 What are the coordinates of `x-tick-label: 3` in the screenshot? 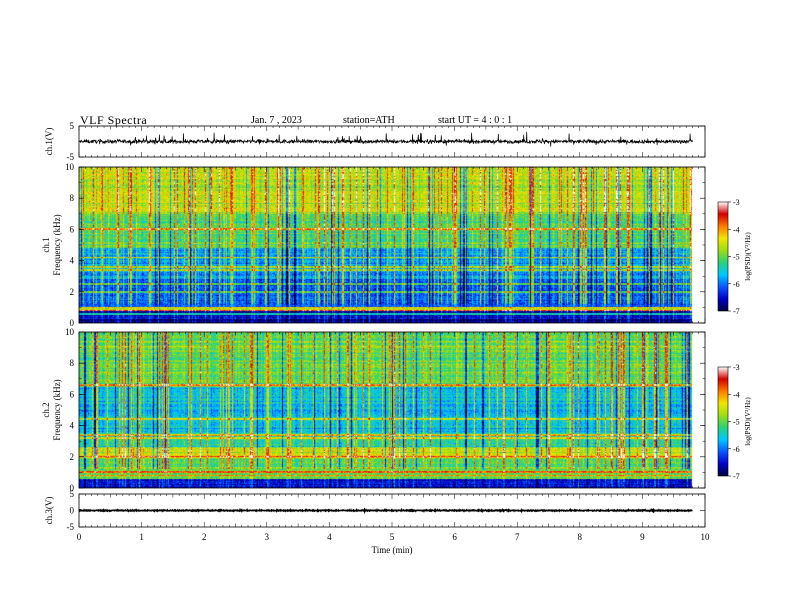 It's located at (267, 537).